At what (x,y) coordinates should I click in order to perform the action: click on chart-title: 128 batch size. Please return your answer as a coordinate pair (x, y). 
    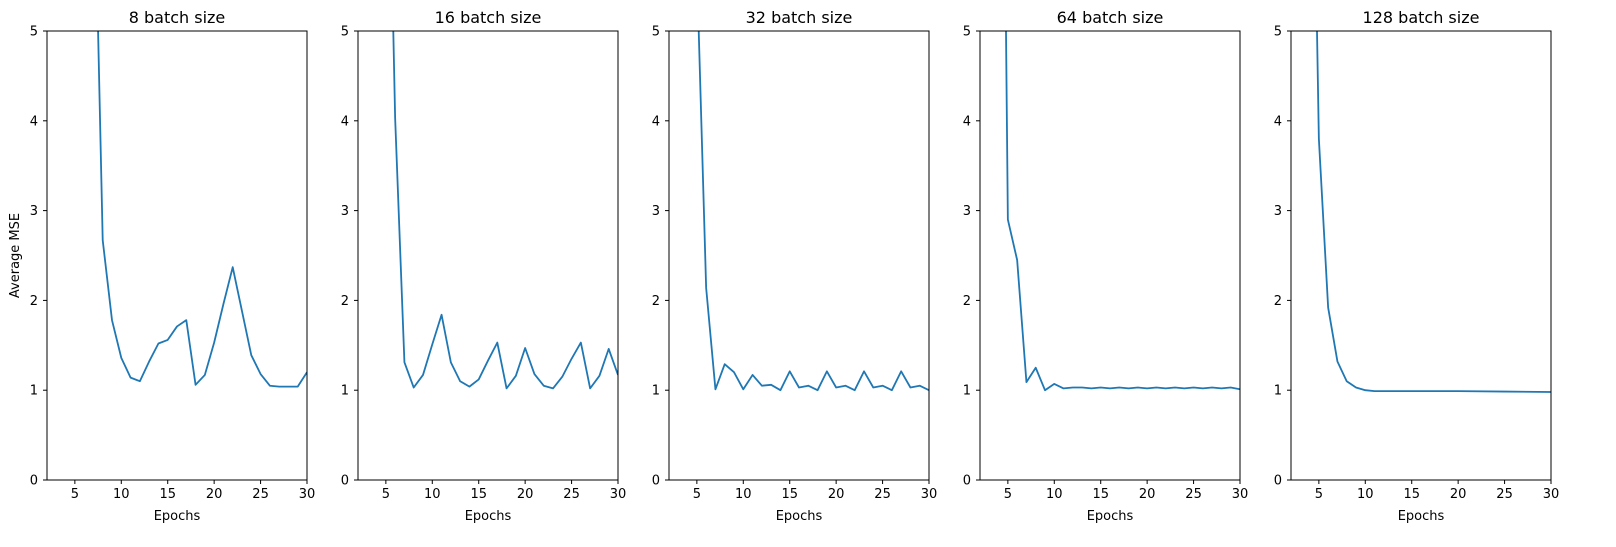
    Looking at the image, I should click on (1421, 17).